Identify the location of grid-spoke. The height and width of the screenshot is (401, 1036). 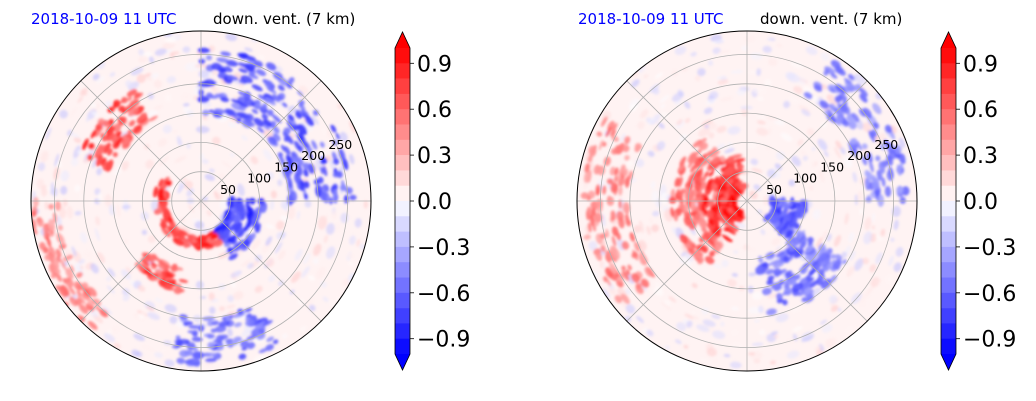
(807, 261).